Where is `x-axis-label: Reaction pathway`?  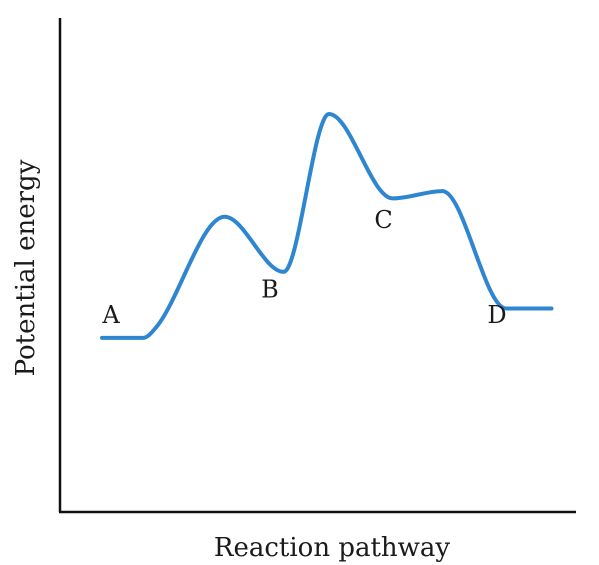
x-axis-label: Reaction pathway is located at coordinates (332, 548).